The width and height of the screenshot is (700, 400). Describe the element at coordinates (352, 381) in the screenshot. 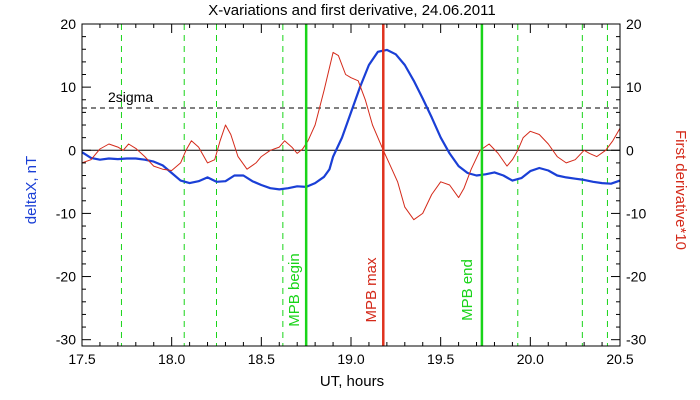

I see `x-axis-label: UT, hours` at that location.